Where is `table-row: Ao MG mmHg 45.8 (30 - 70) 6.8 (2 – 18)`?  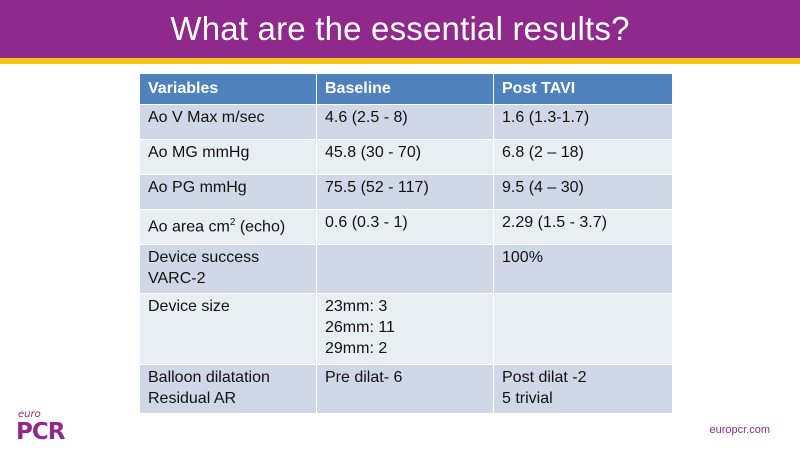 table-row: Ao MG mmHg 45.8 (30 - 70) 6.8 (2 – 18) is located at coordinates (406, 157).